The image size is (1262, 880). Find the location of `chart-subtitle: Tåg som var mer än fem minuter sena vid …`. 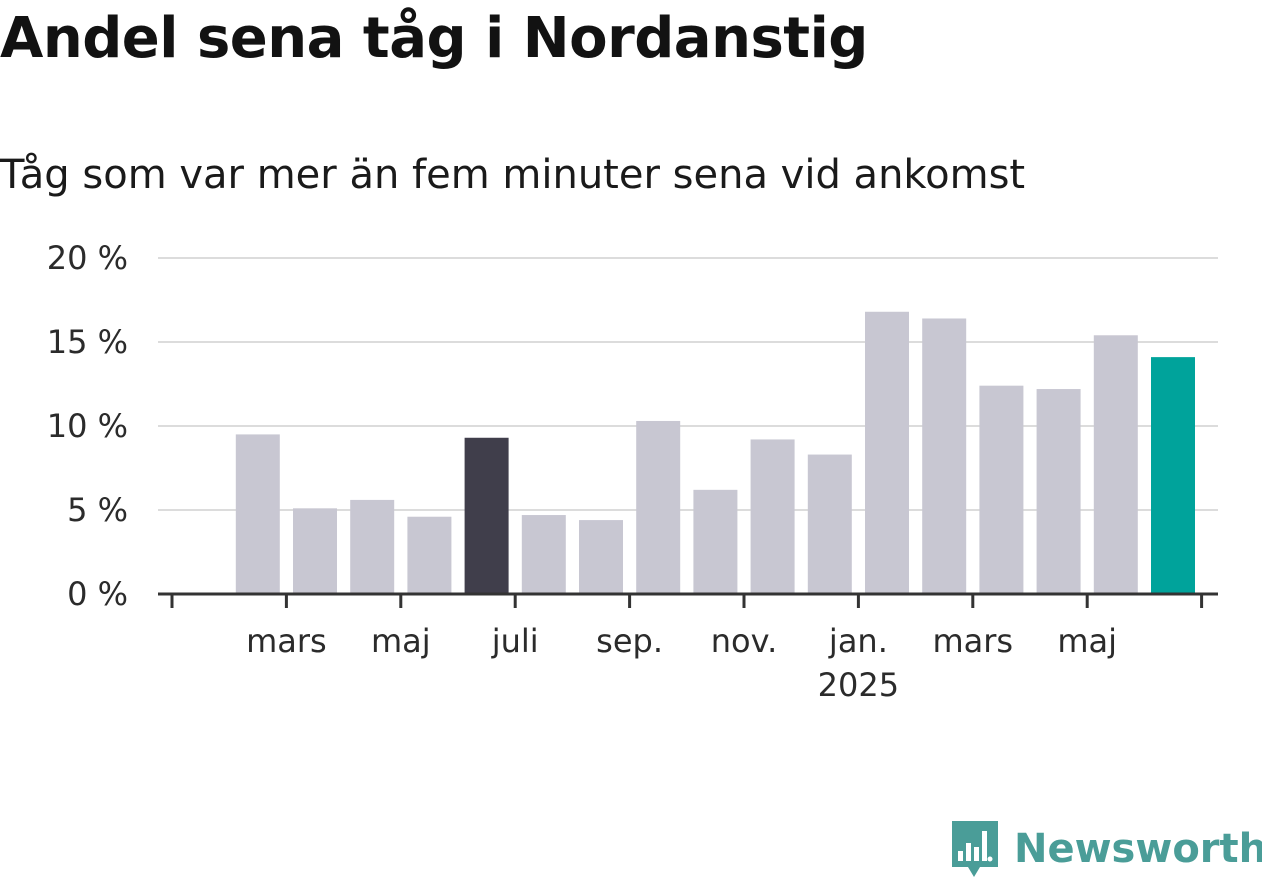

chart-subtitle: Tåg som var mer än fem minuter sena vid … is located at coordinates (513, 175).